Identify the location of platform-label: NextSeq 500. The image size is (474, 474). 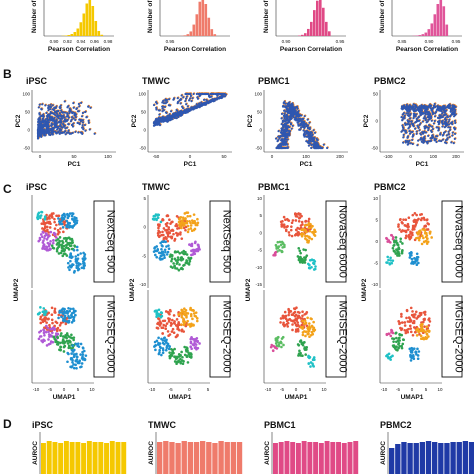
(111, 242).